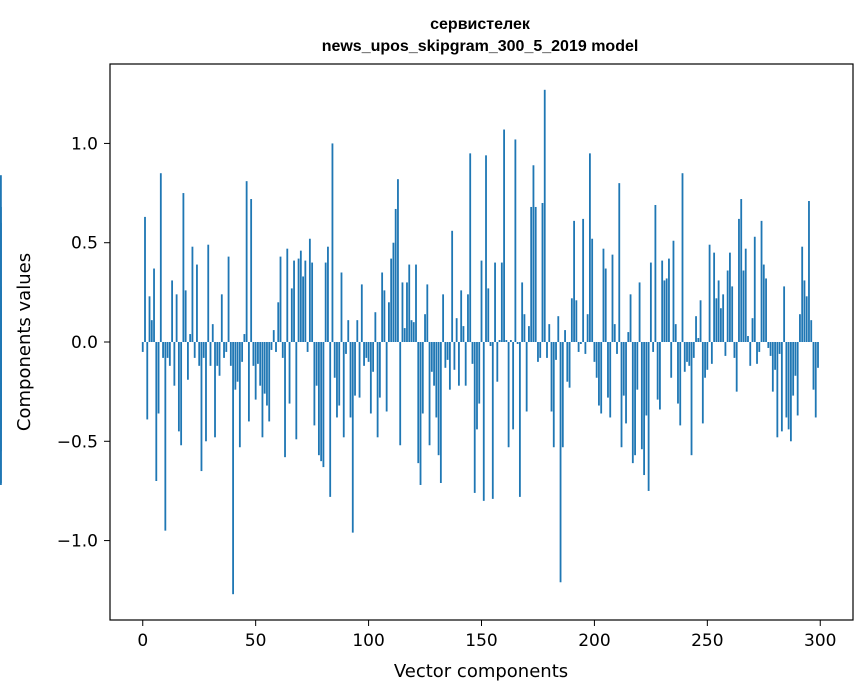 Image resolution: width=867 pixels, height=696 pixels. Describe the element at coordinates (481, 671) in the screenshot. I see `x-axis-label: Vector components` at that location.